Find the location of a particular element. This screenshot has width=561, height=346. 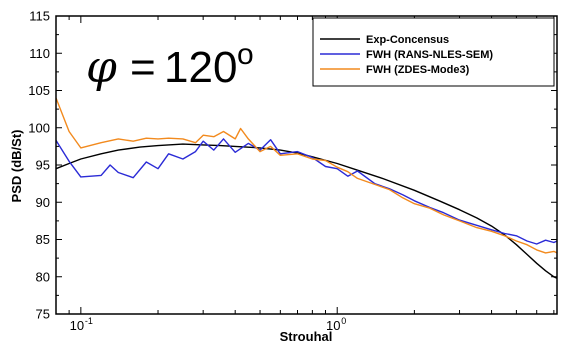

y-axis-title: PSD (dB/St) is located at coordinates (16, 166).